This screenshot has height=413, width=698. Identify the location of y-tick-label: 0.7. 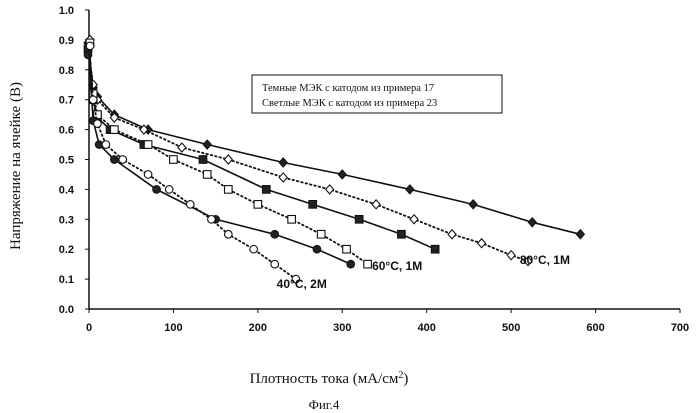
(66, 101).